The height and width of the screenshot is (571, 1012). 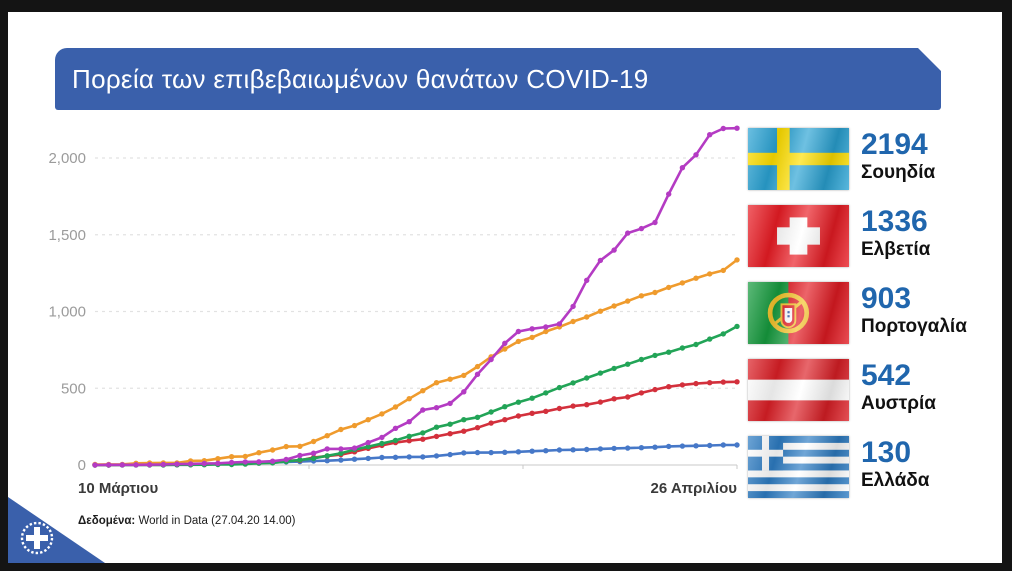 I want to click on svg-text: 0, so click(x=82, y=465).